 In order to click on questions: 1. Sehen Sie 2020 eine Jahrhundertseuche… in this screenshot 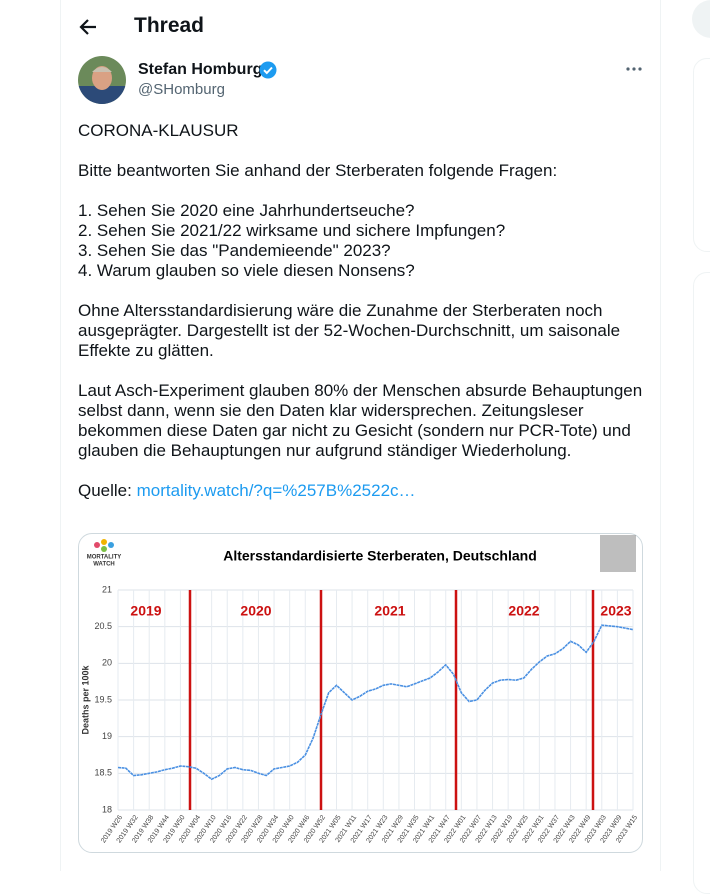, I will do `click(362, 241)`.